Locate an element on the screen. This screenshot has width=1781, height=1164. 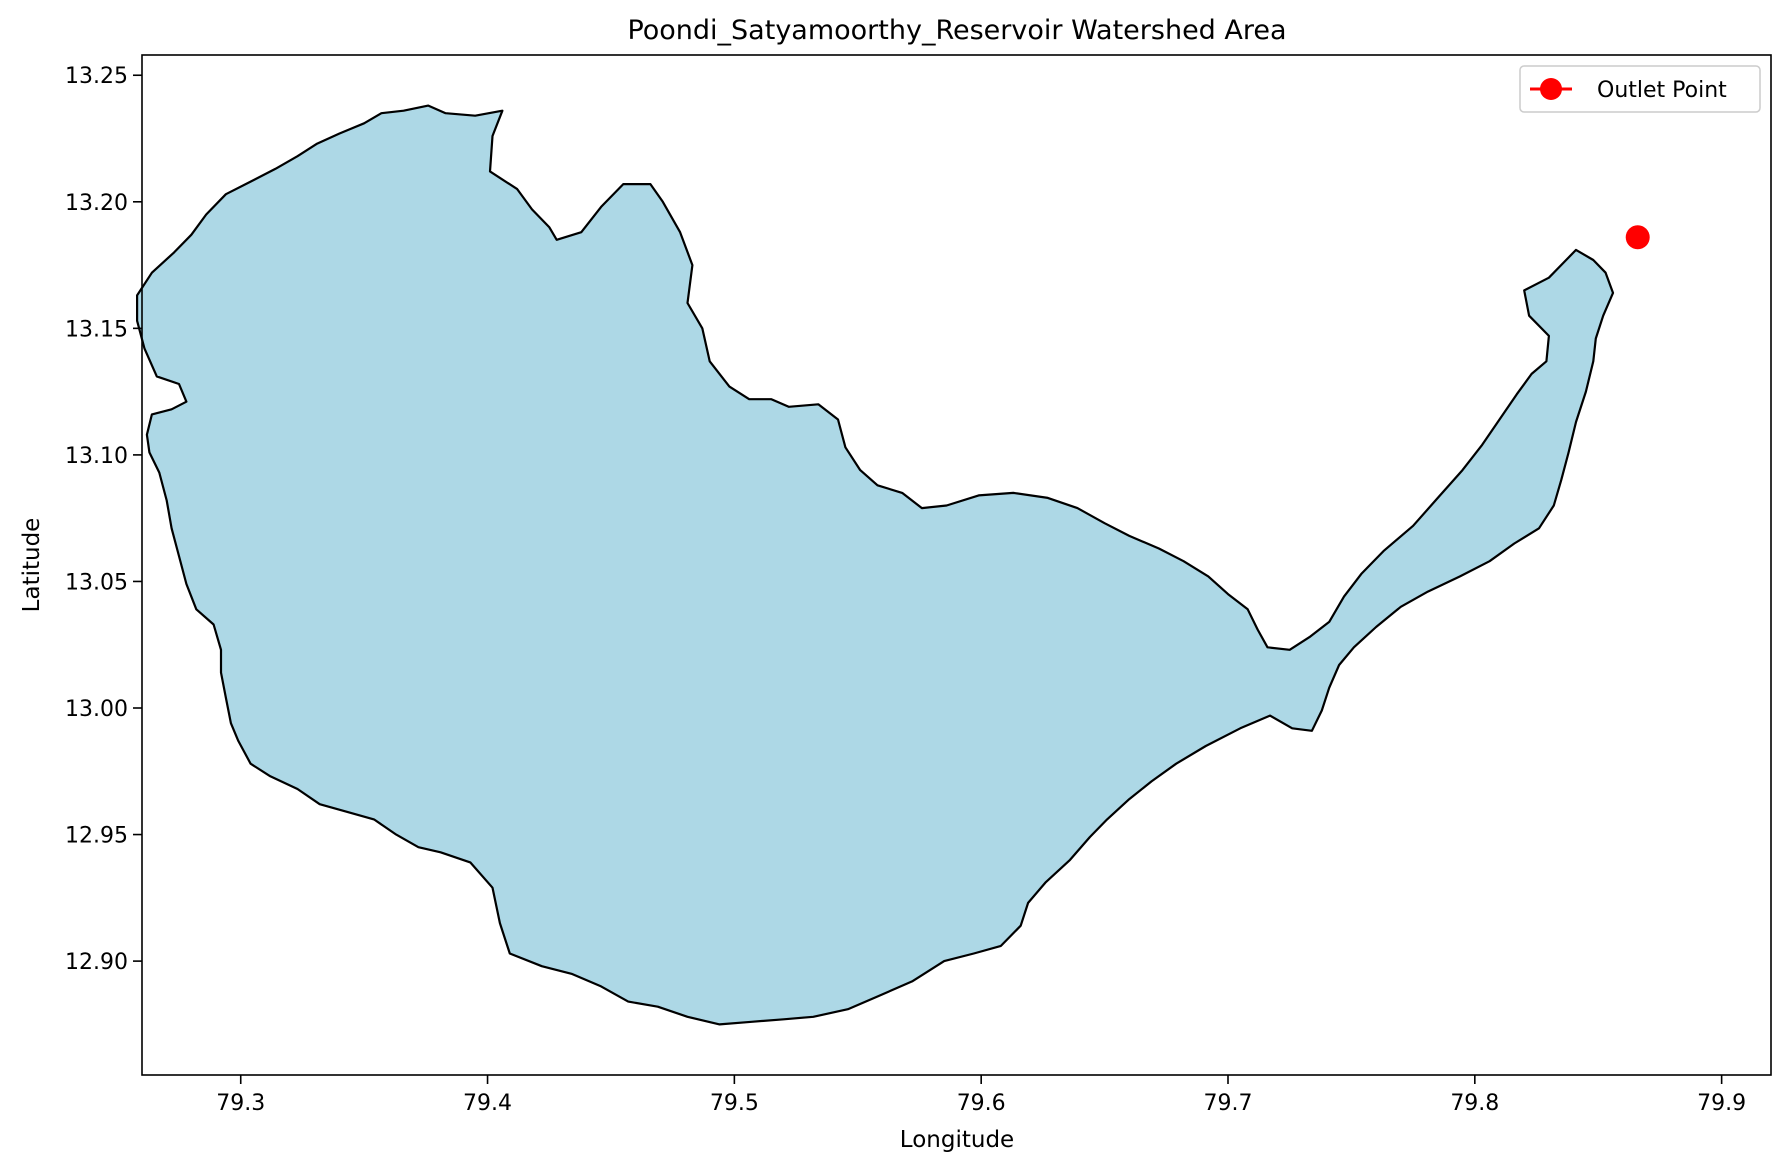
x-tick-label: 79.3 is located at coordinates (240, 1103).